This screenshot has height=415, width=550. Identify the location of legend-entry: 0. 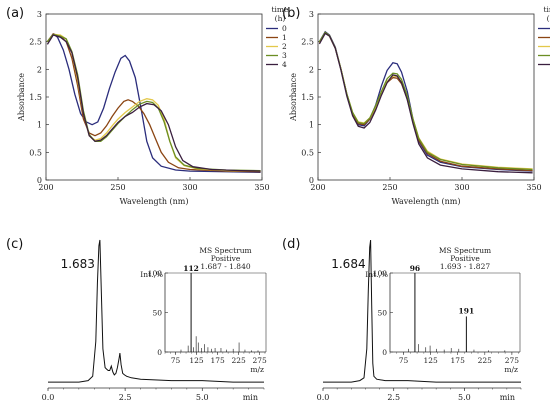
(284, 28).